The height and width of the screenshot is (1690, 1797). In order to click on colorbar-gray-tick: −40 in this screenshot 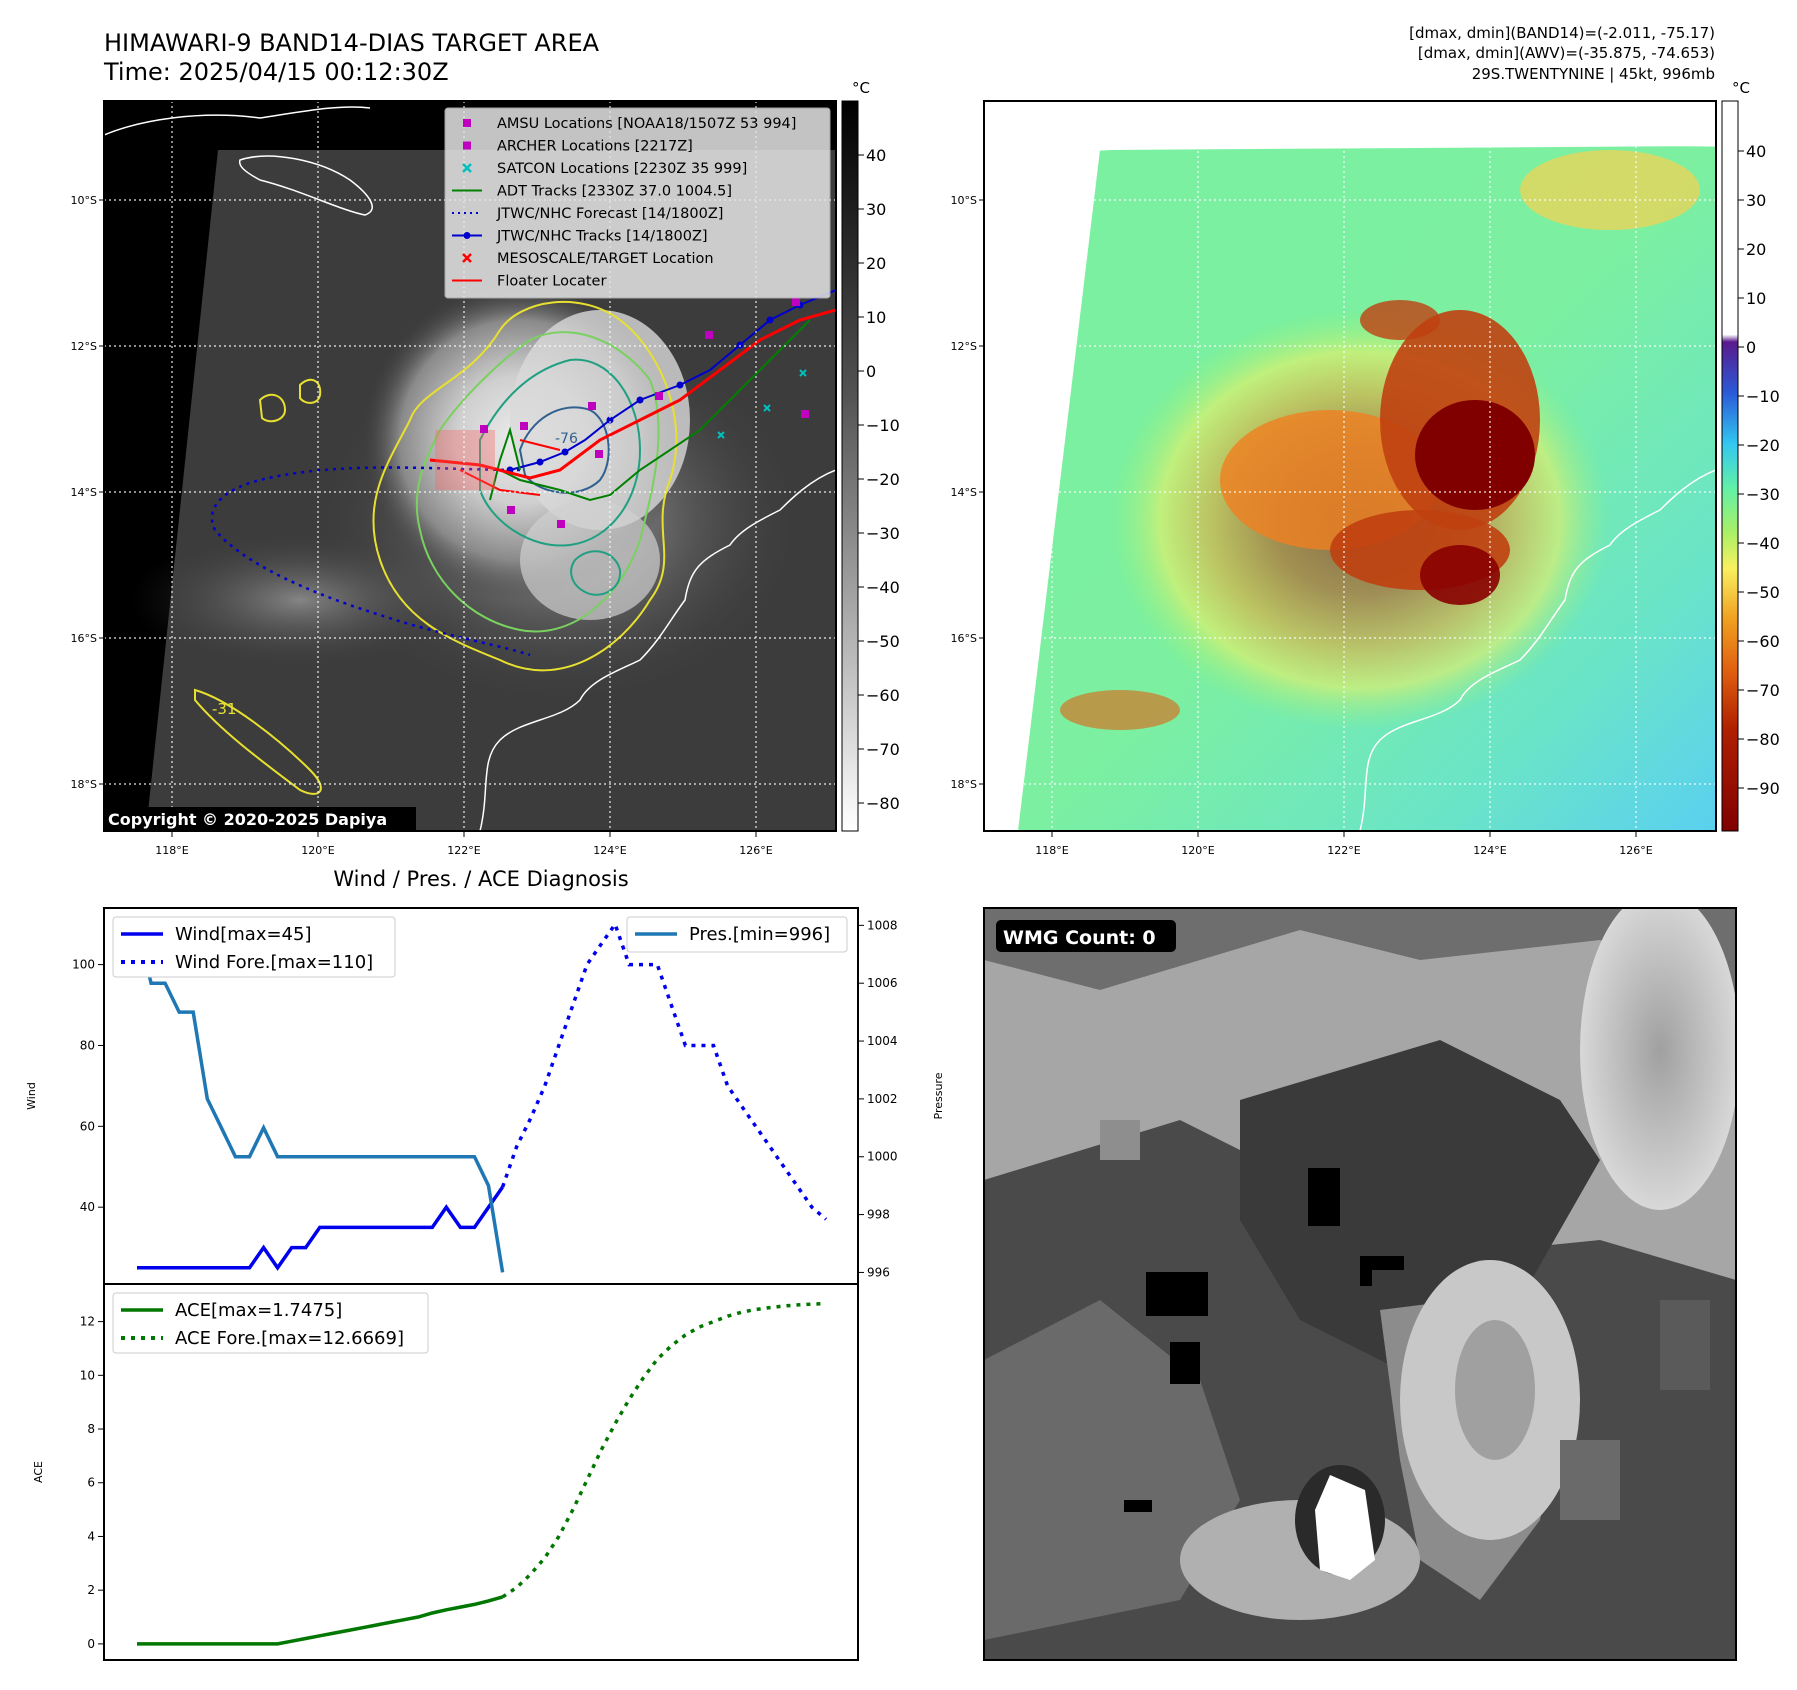, I will do `click(883, 587)`.